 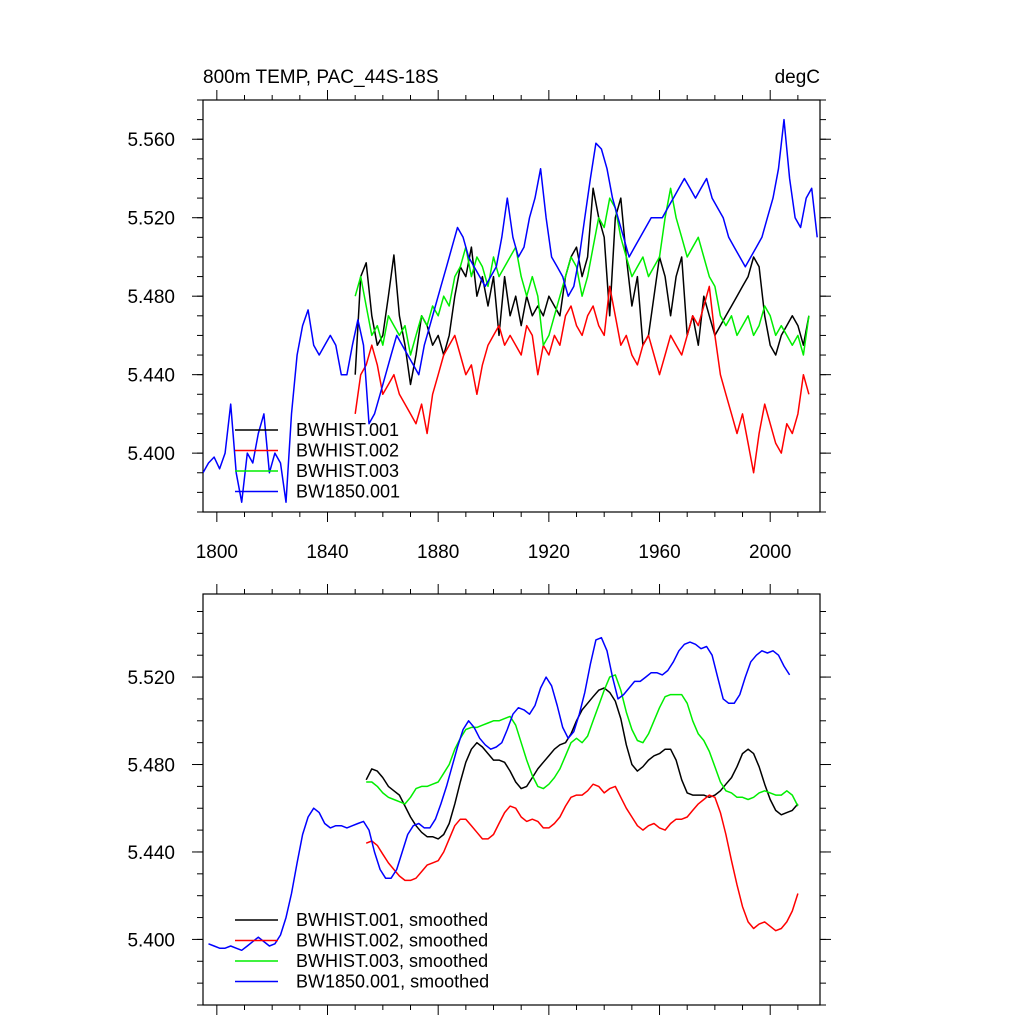 I want to click on x-tick-label: 1840, so click(x=327, y=552).